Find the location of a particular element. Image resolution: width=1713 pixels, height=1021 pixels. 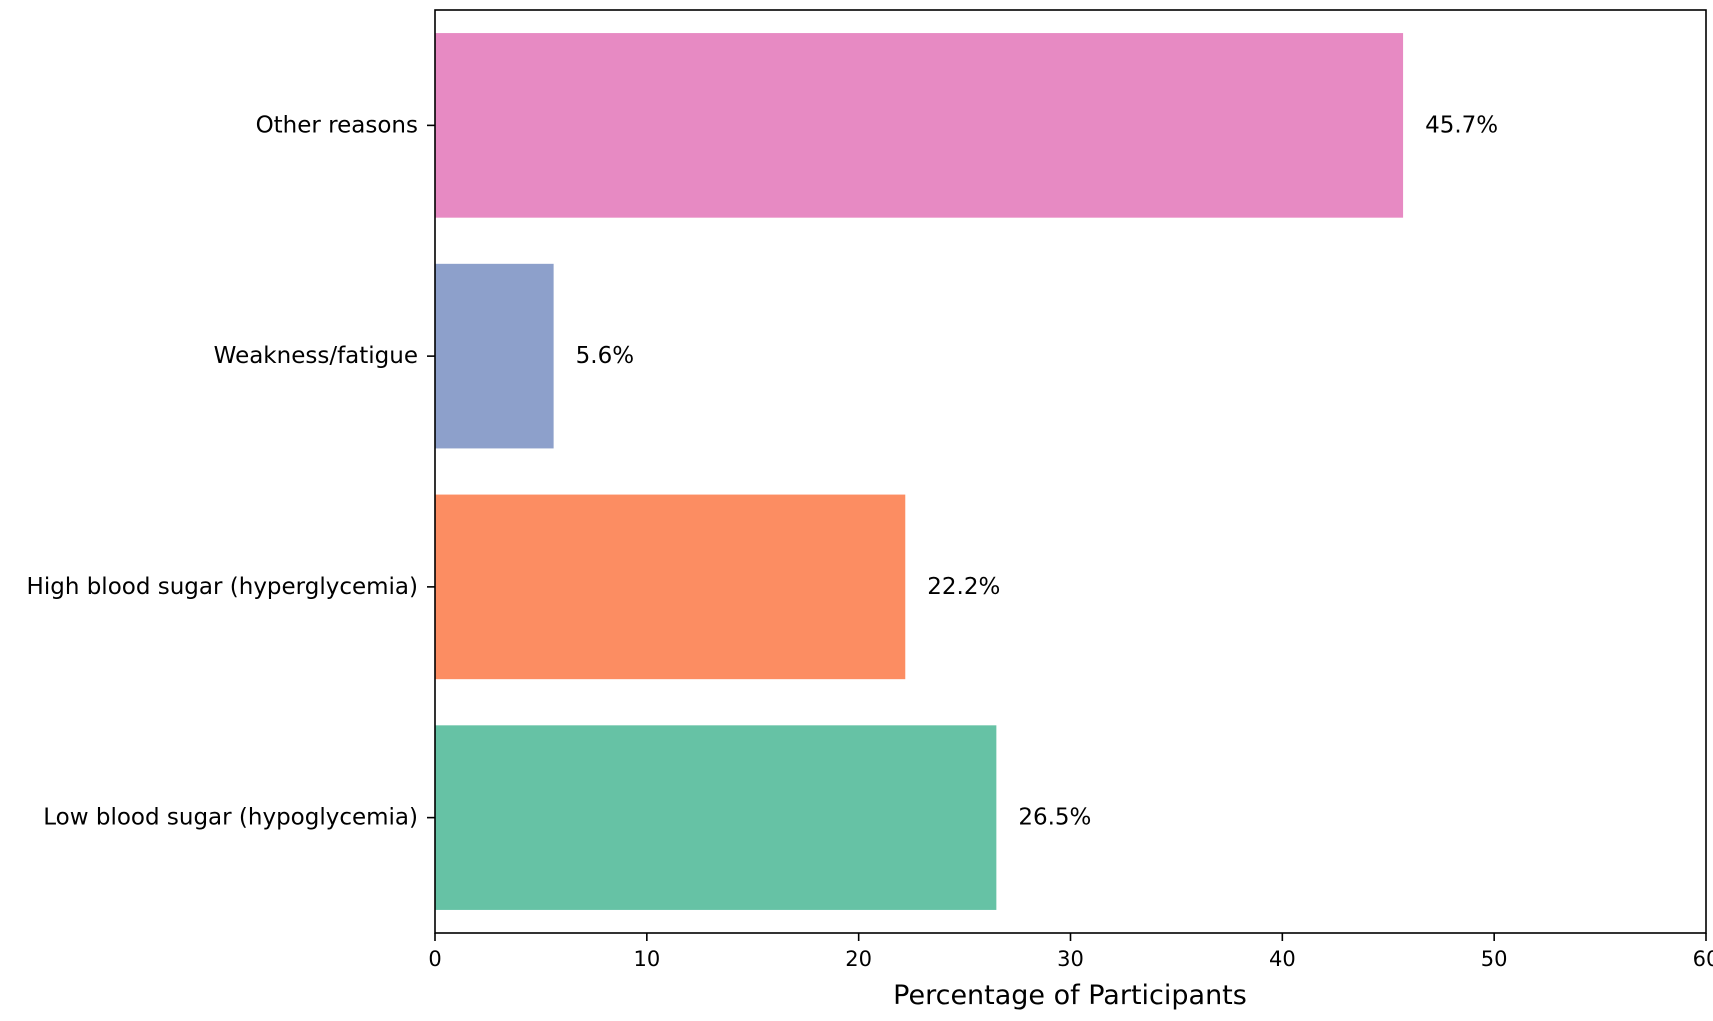

y-tick-label: Weakness/fatigue is located at coordinates (316, 356).